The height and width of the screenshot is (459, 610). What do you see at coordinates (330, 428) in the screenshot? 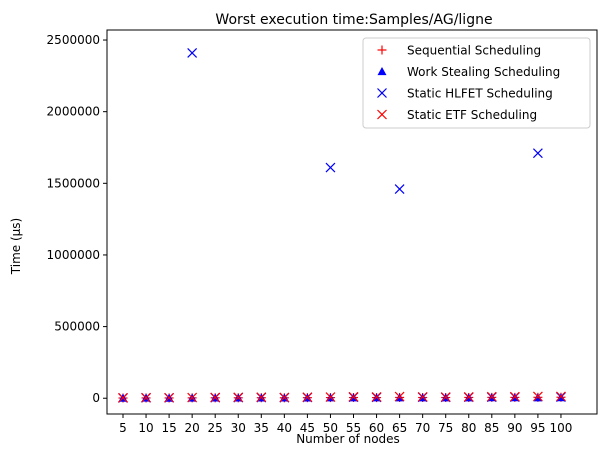
I see `x-tick-label: 50` at bounding box center [330, 428].